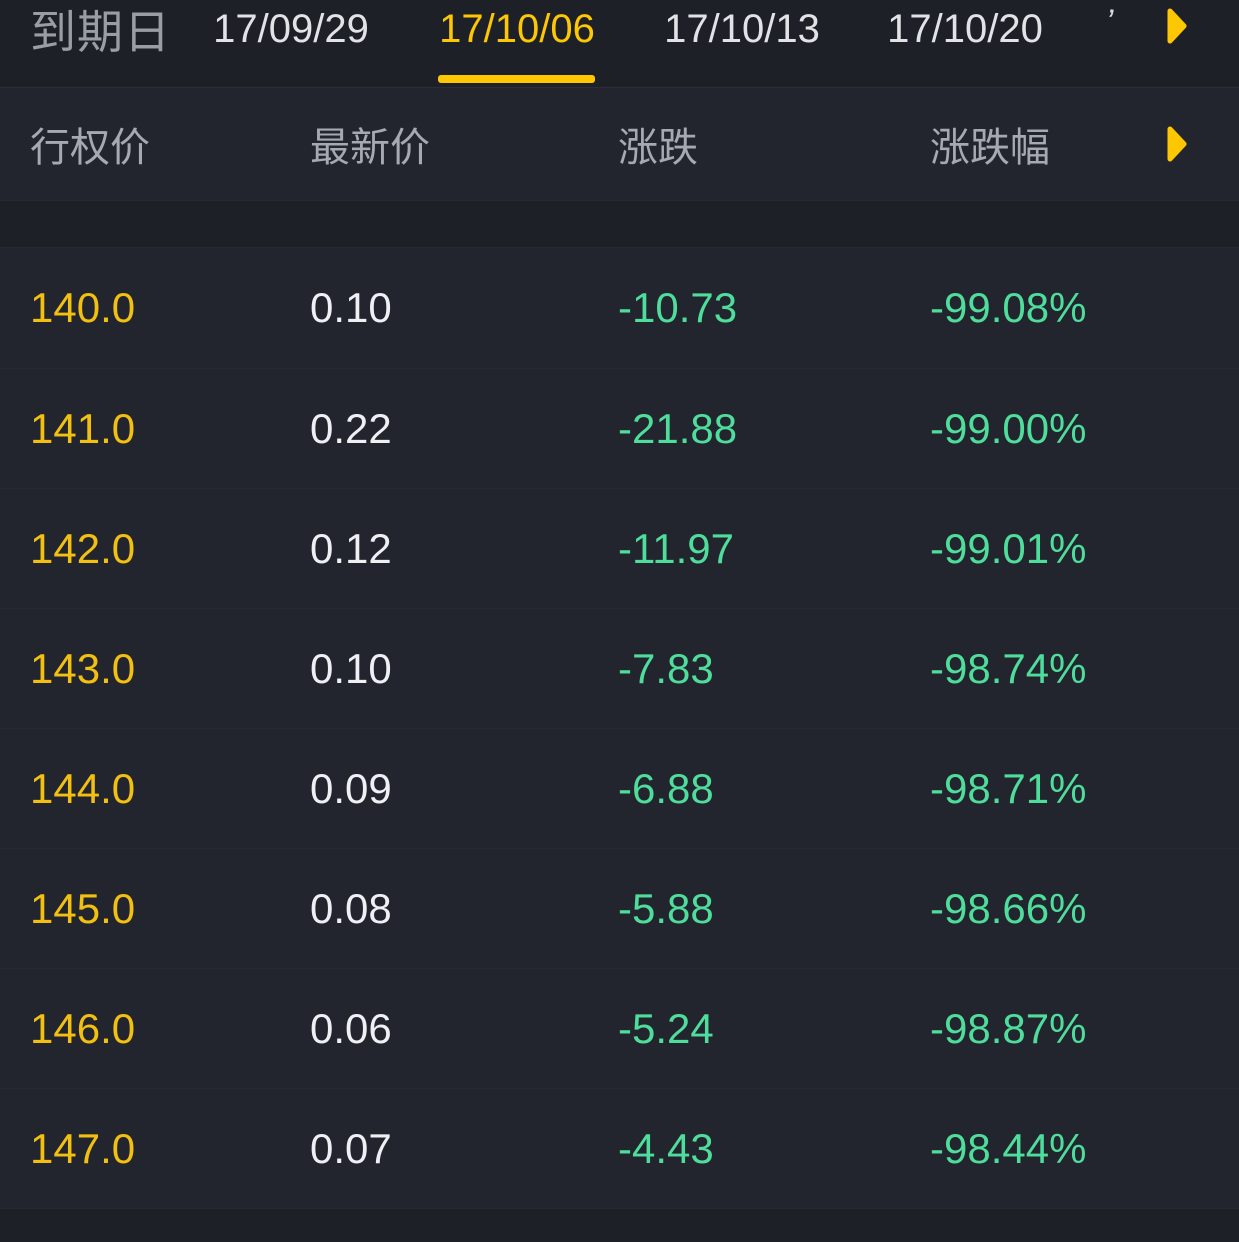 Image resolution: width=1239 pixels, height=1242 pixels. I want to click on option-row: 140.0 0.10 -10.73 -99.08%, so click(619, 308).